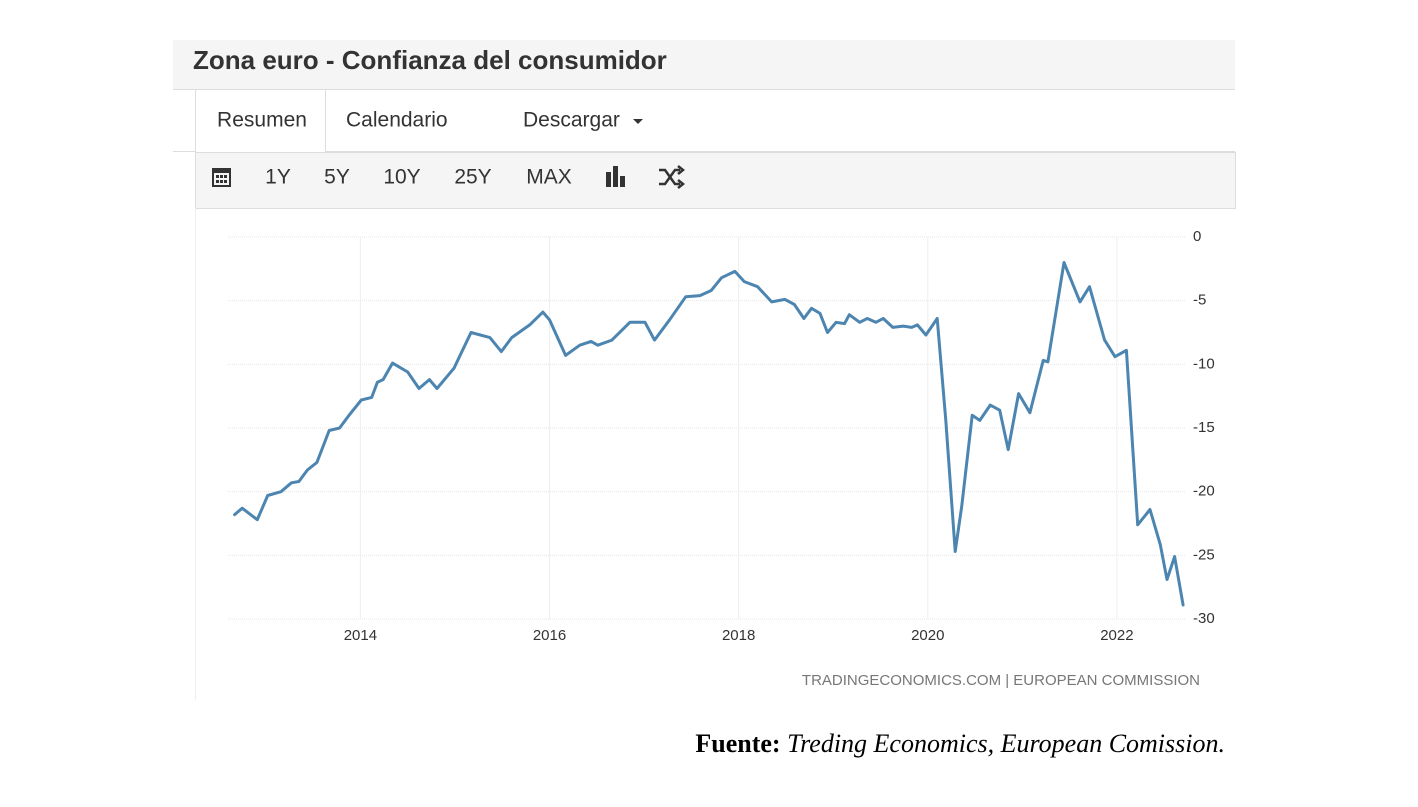 The height and width of the screenshot is (807, 1418). I want to click on source-label: Fuente:, so click(737, 743).